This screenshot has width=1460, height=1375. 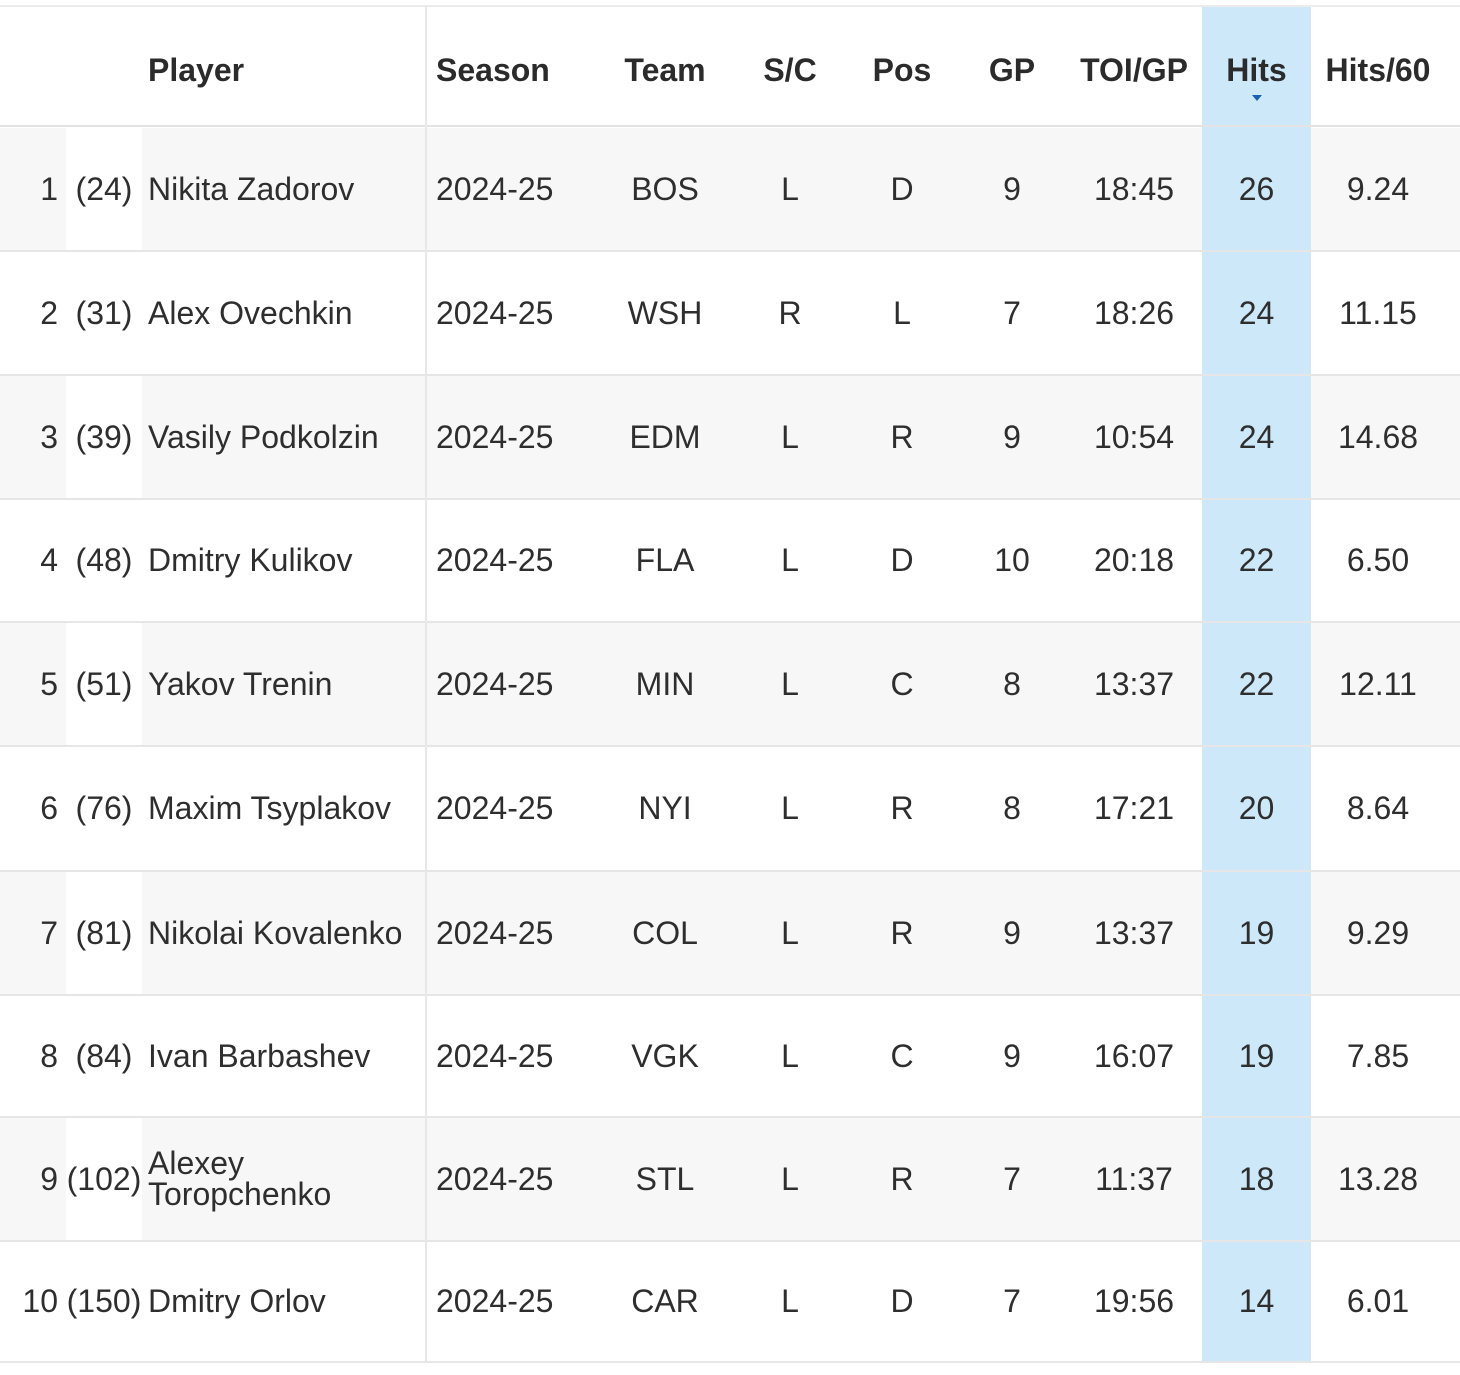 I want to click on player-name-cell: Alexey Toropchenko, so click(x=240, y=1178).